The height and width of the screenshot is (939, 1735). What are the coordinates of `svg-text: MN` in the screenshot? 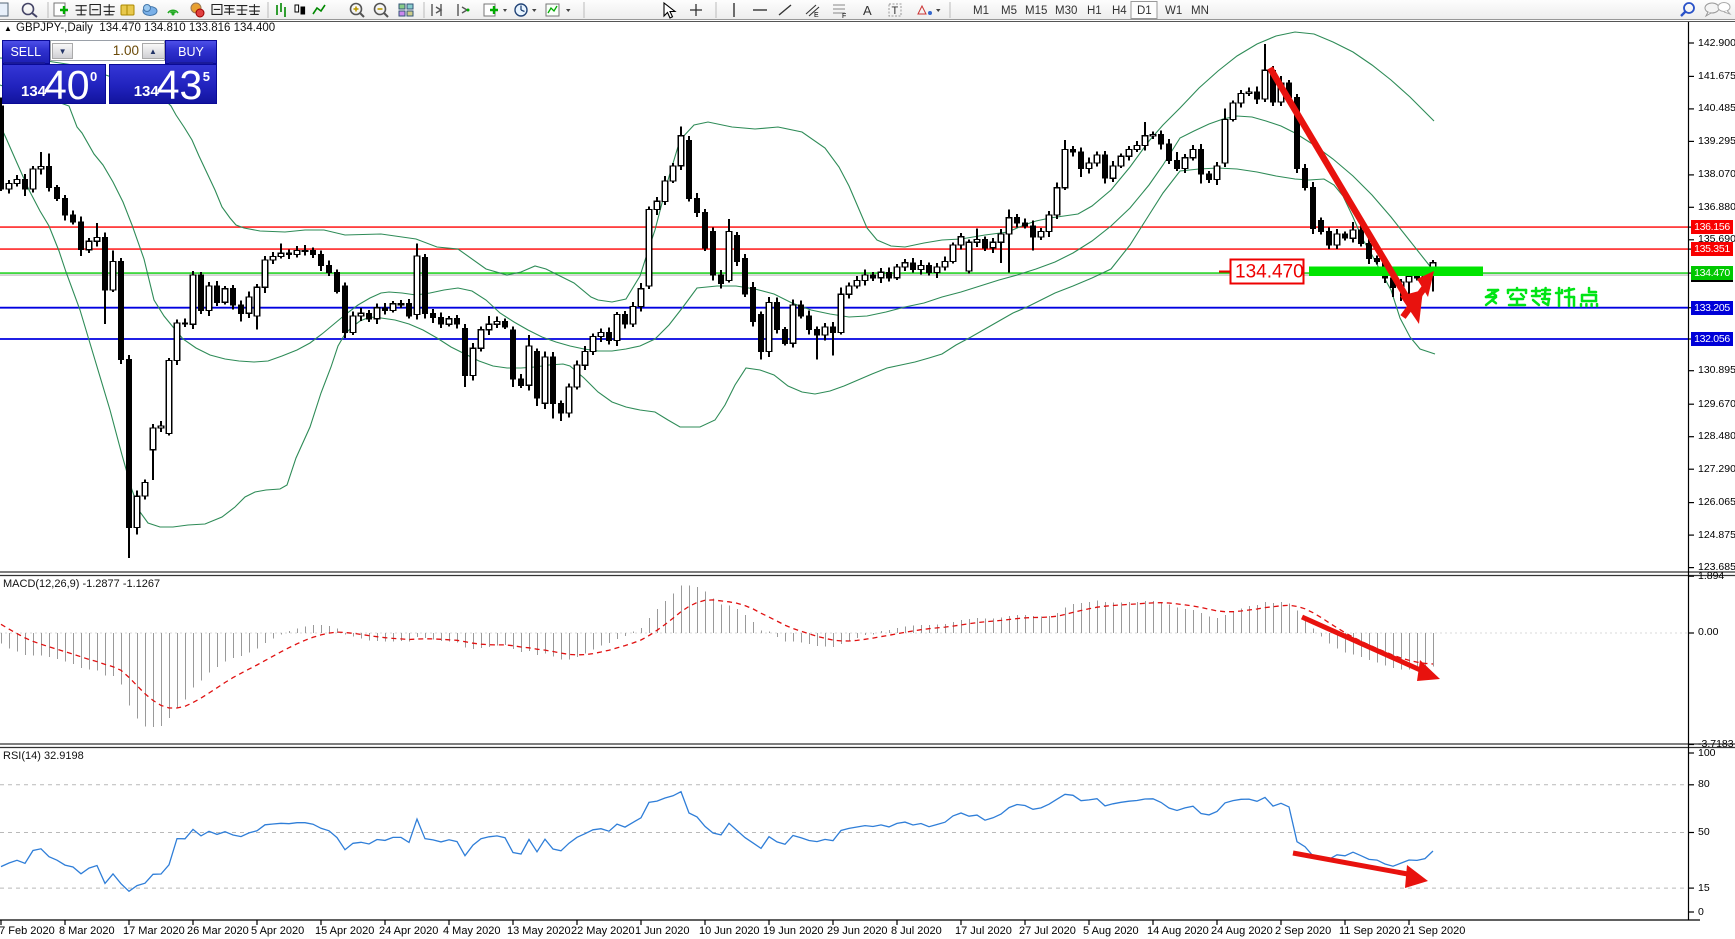 It's located at (1200, 11).